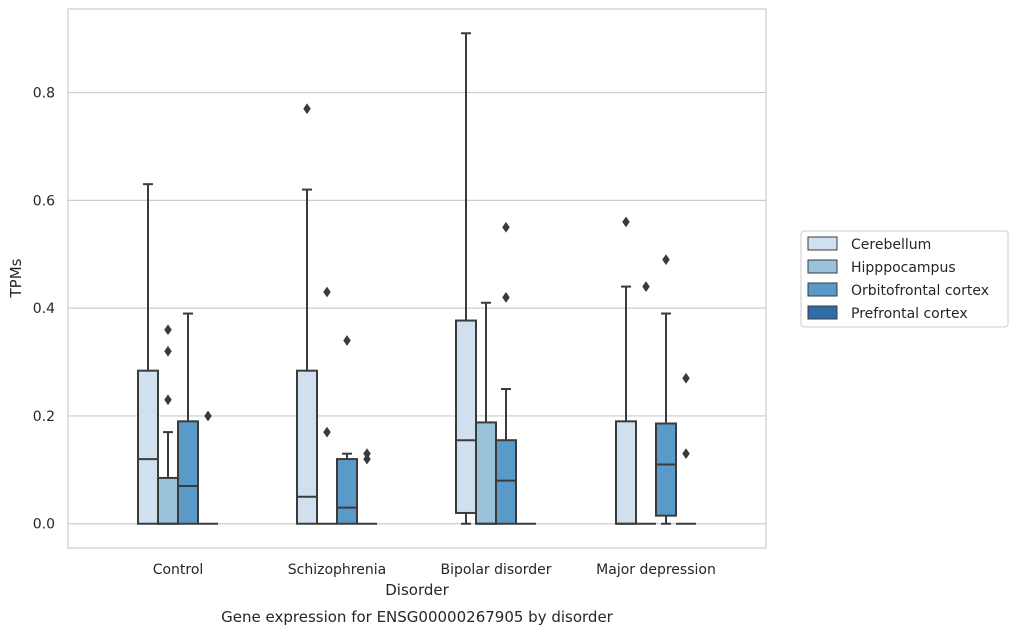 The image size is (1018, 634). I want to click on legend-label: Orbitofrontal cortex, so click(920, 291).